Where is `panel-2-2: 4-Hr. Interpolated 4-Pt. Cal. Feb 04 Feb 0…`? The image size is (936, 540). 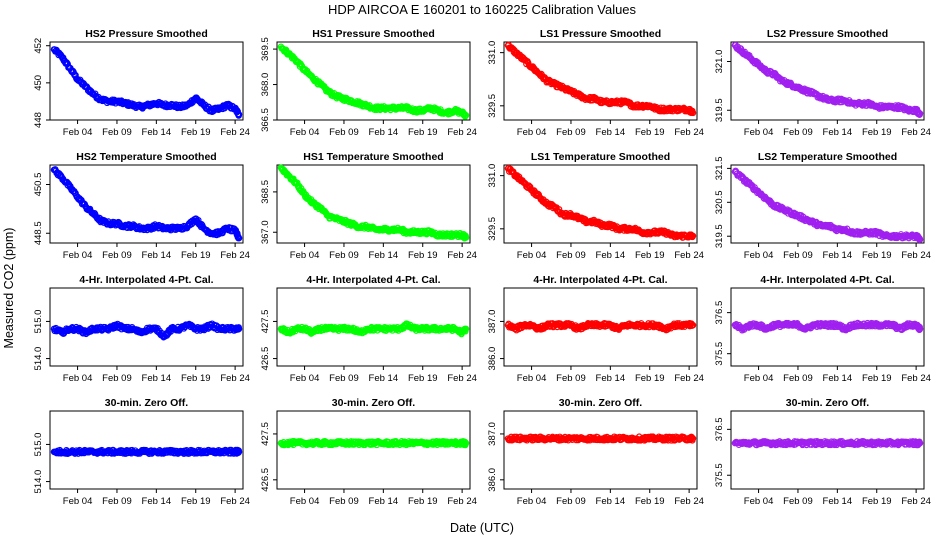 panel-2-2: 4-Hr. Interpolated 4-Pt. Cal. Feb 04 Feb 0… is located at coordinates (595, 329).